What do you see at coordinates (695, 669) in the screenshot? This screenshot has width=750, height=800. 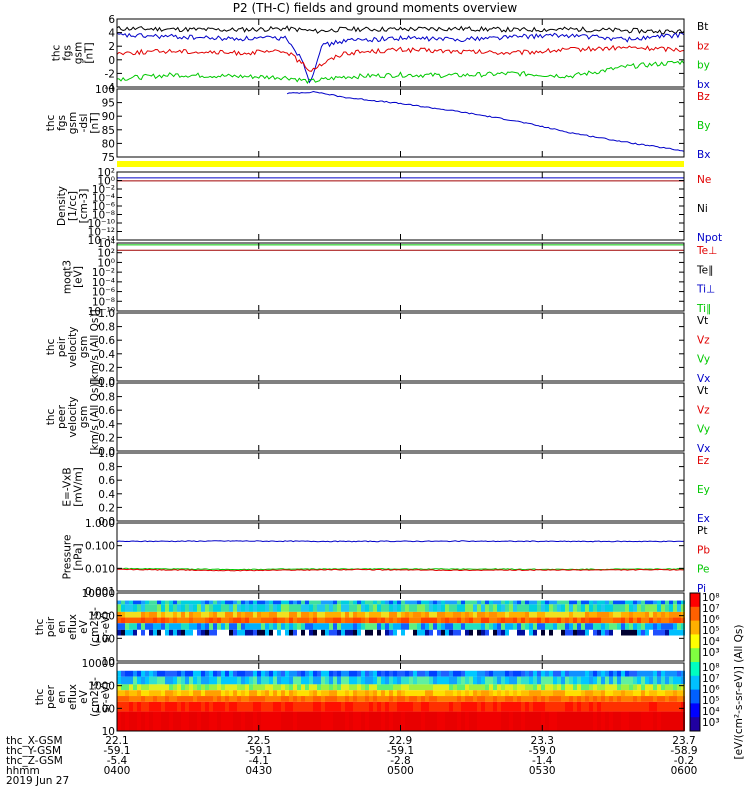 I see `colorbar-segment` at bounding box center [695, 669].